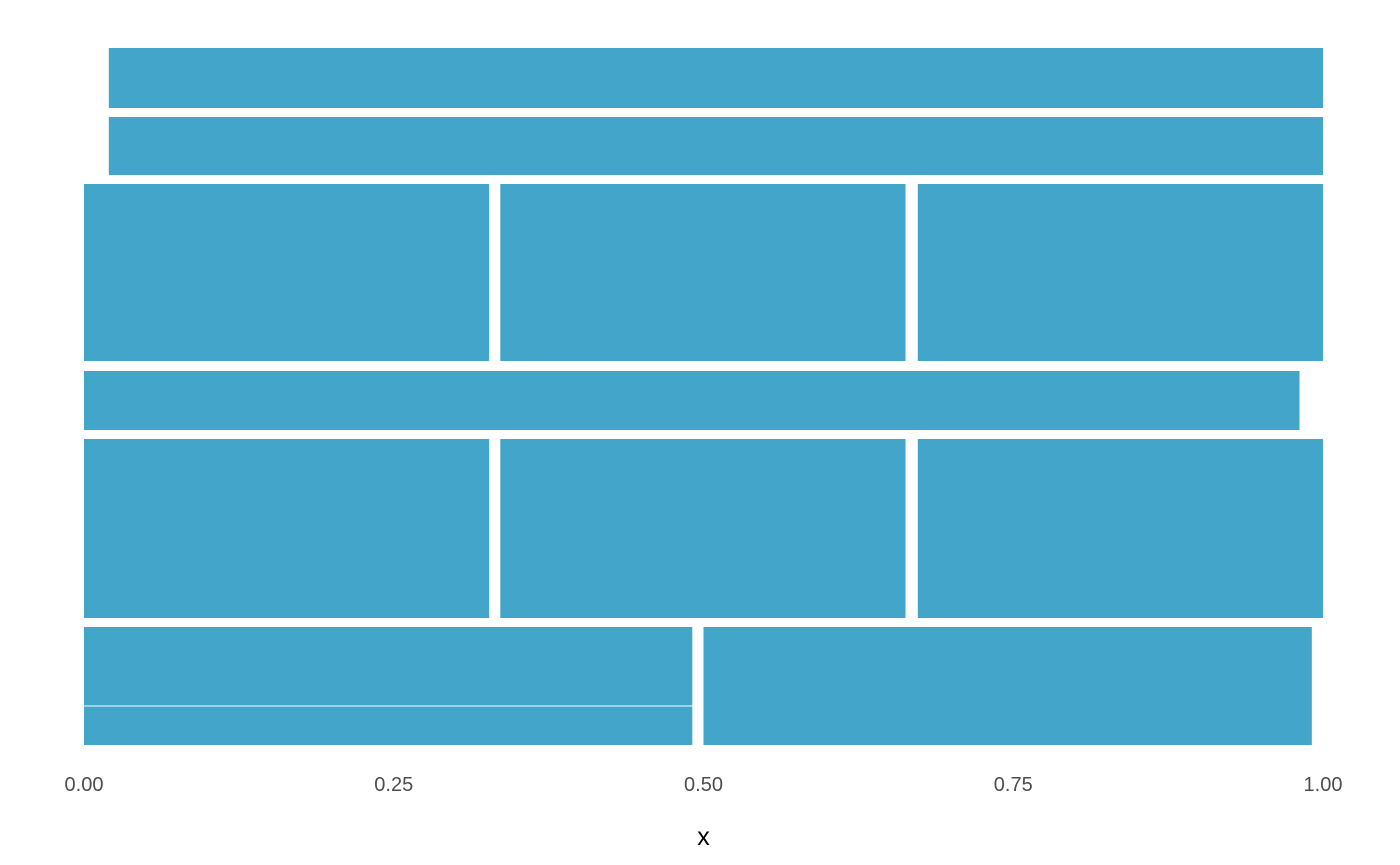 This screenshot has height=865, width=1400. I want to click on mosaic-tile-r4-c1, so click(692, 400).